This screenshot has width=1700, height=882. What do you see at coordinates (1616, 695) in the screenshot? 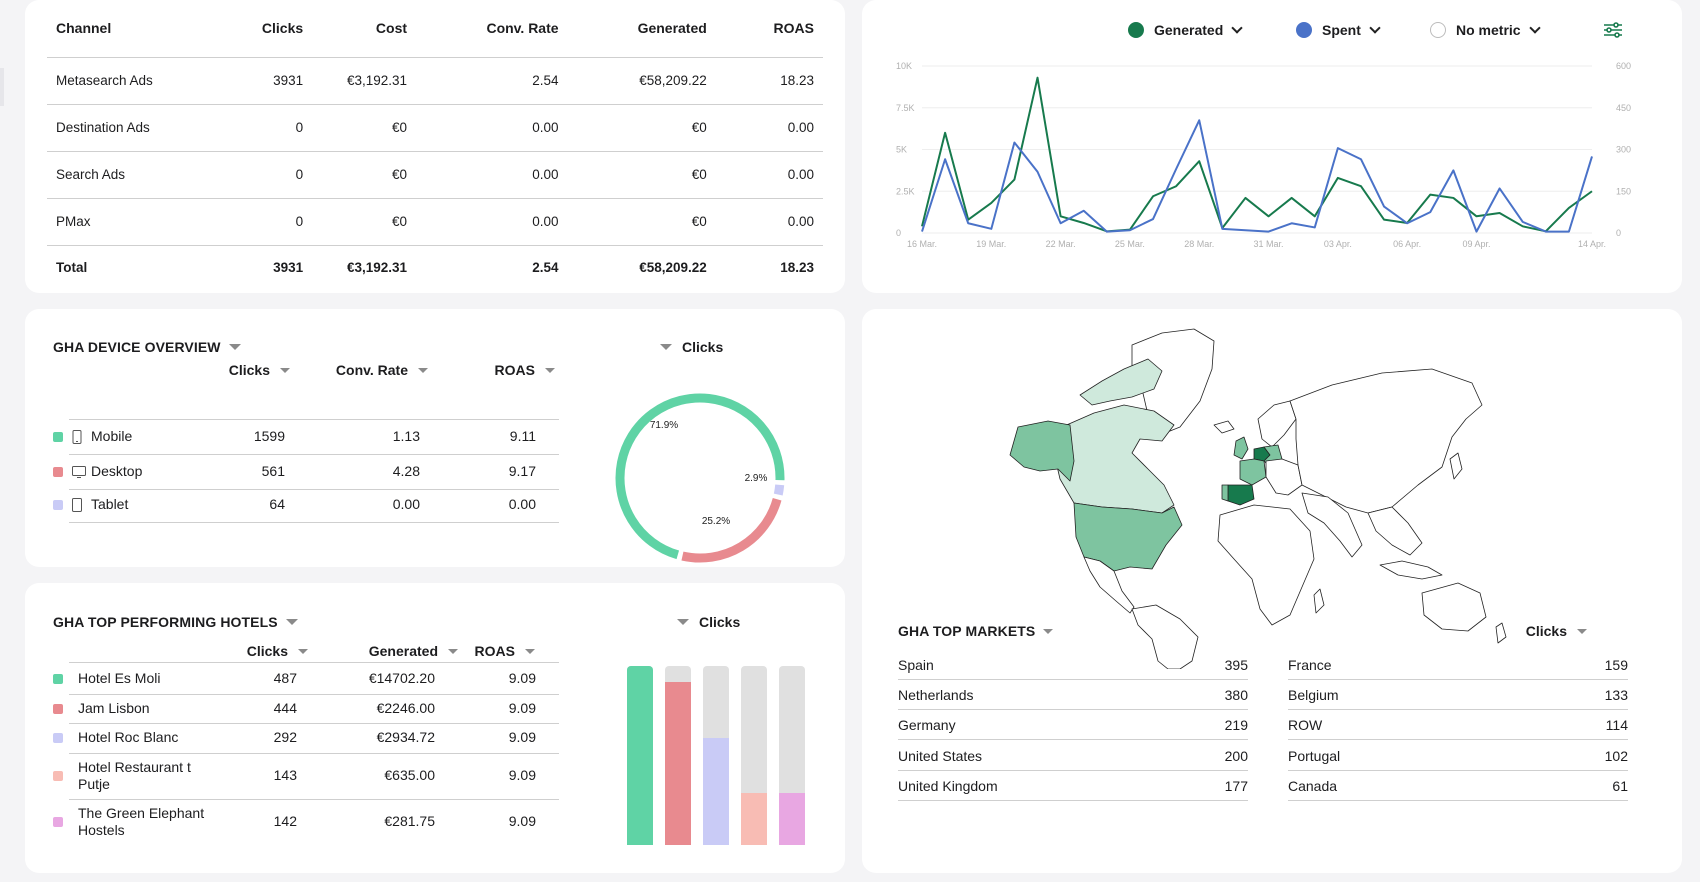
I see `market-value: 133` at bounding box center [1616, 695].